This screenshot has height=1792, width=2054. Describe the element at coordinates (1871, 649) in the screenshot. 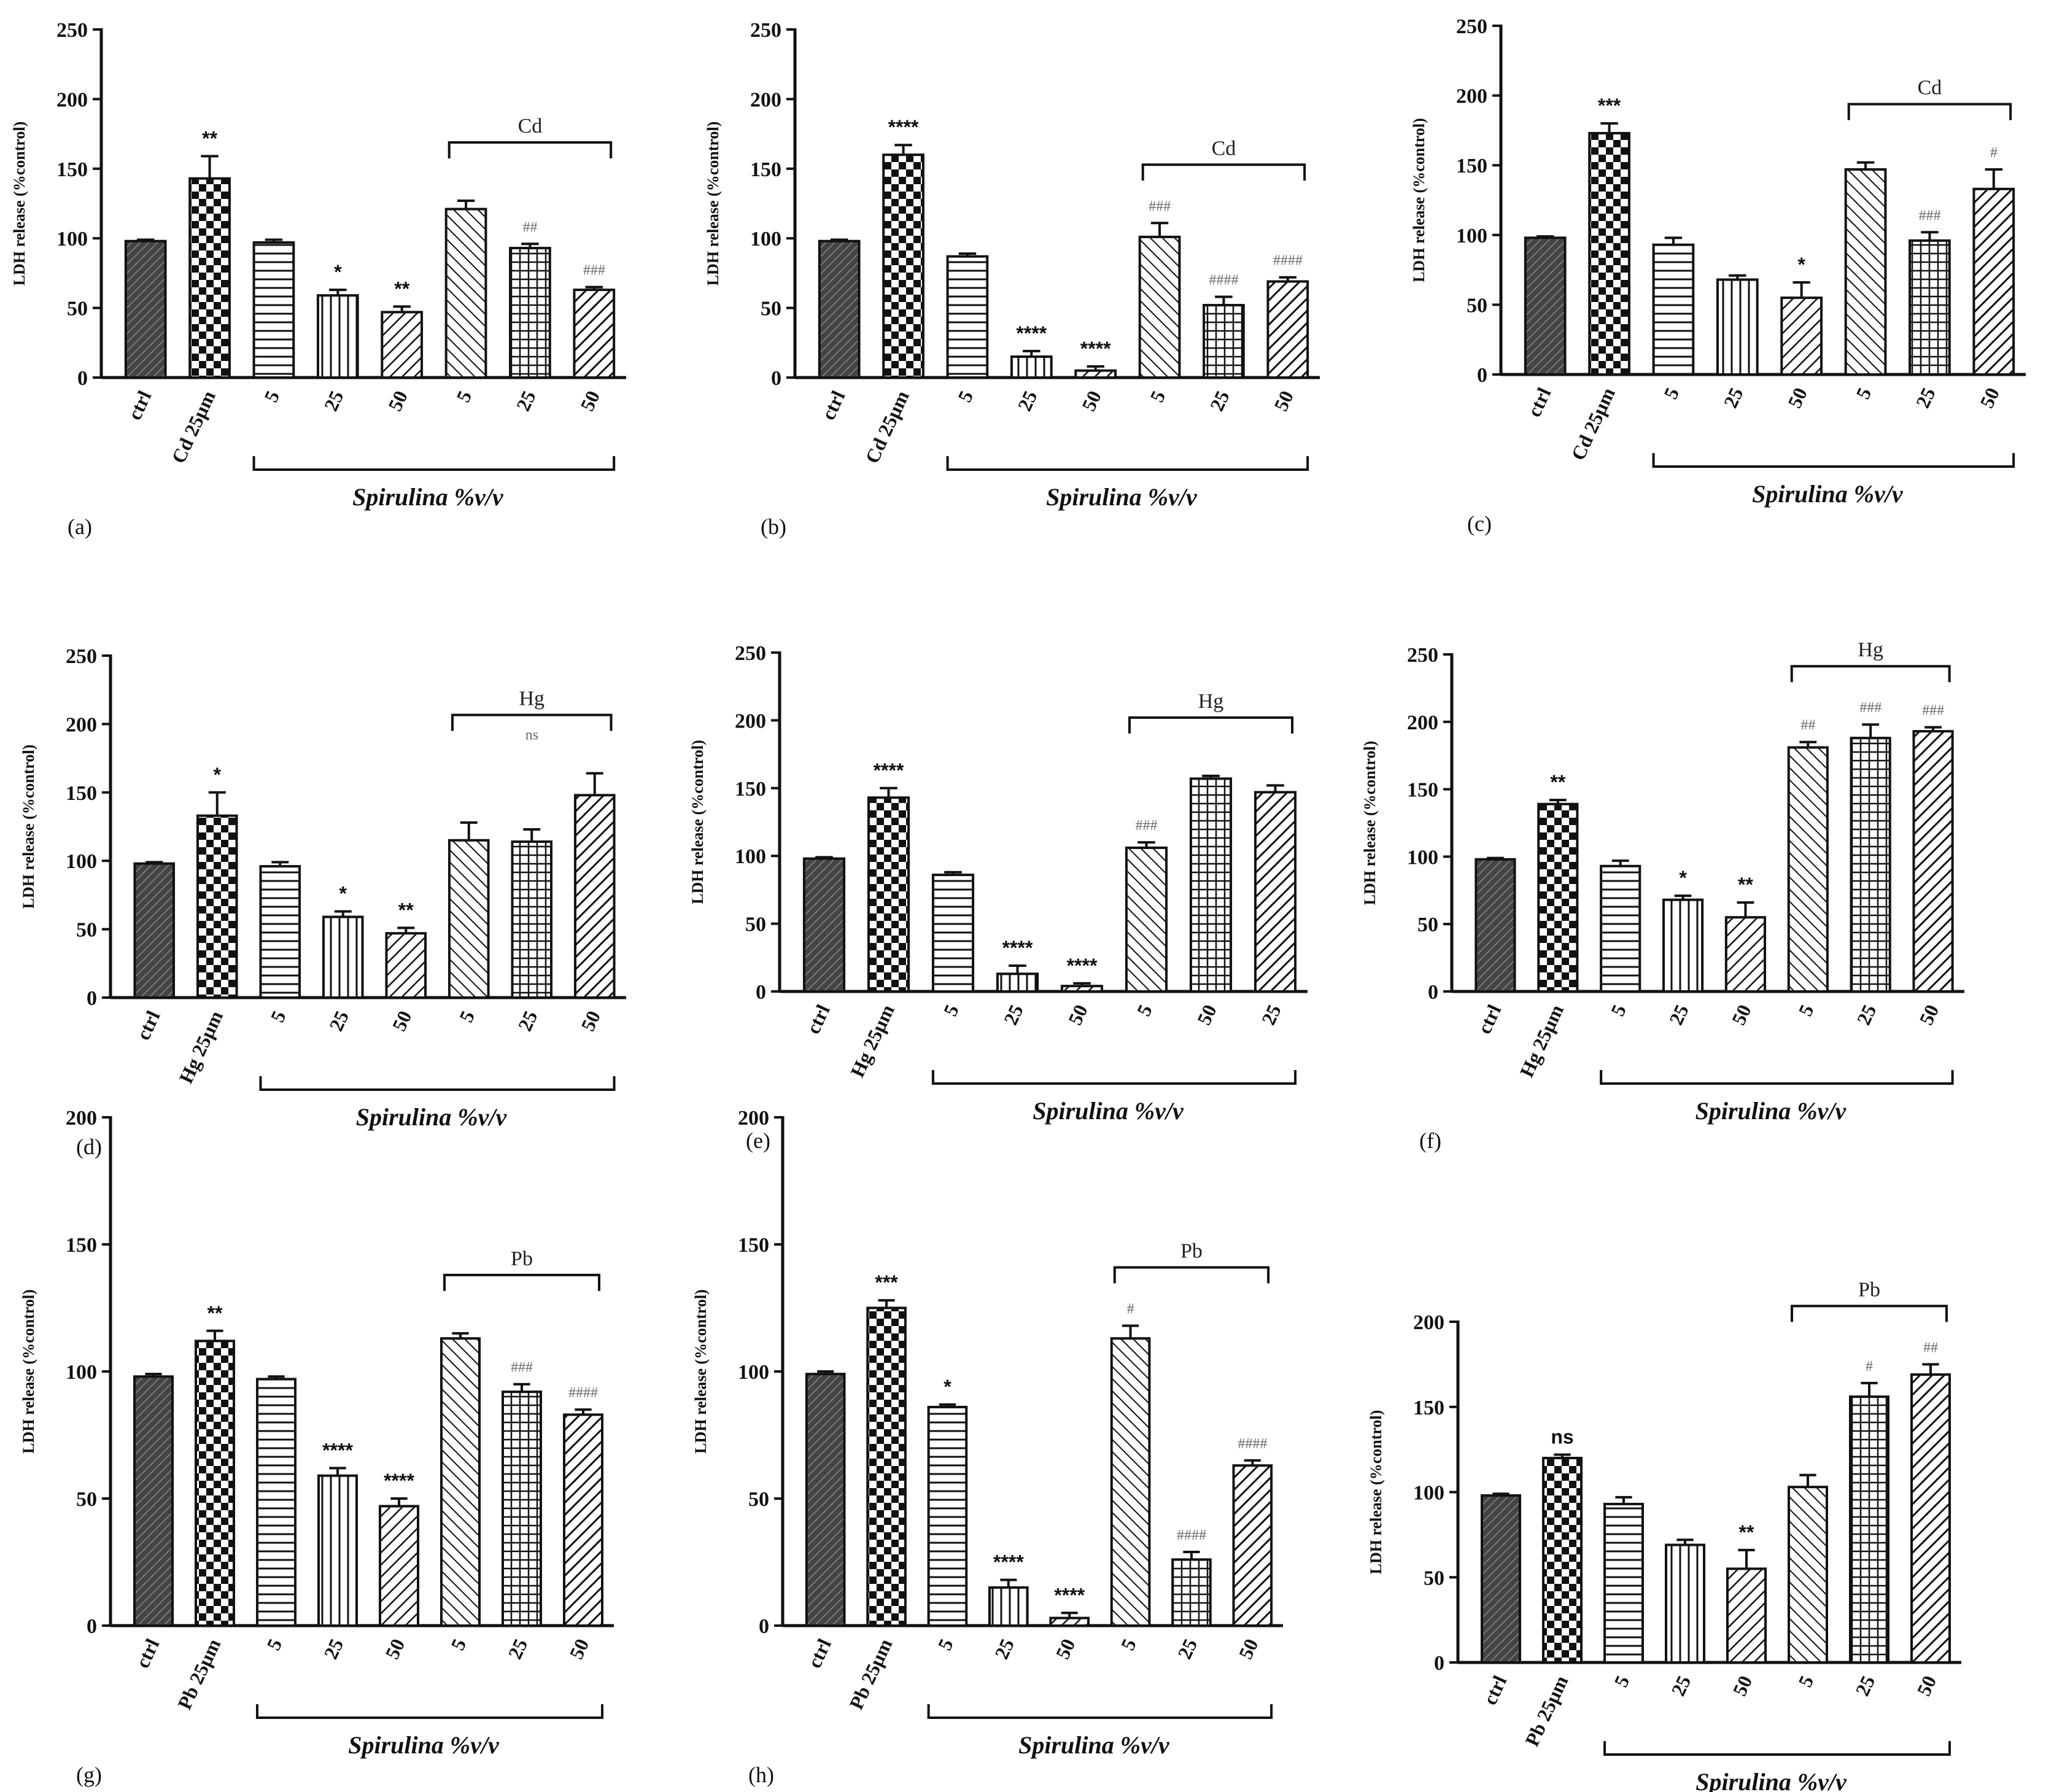

I see `bracket-label: Hg` at that location.